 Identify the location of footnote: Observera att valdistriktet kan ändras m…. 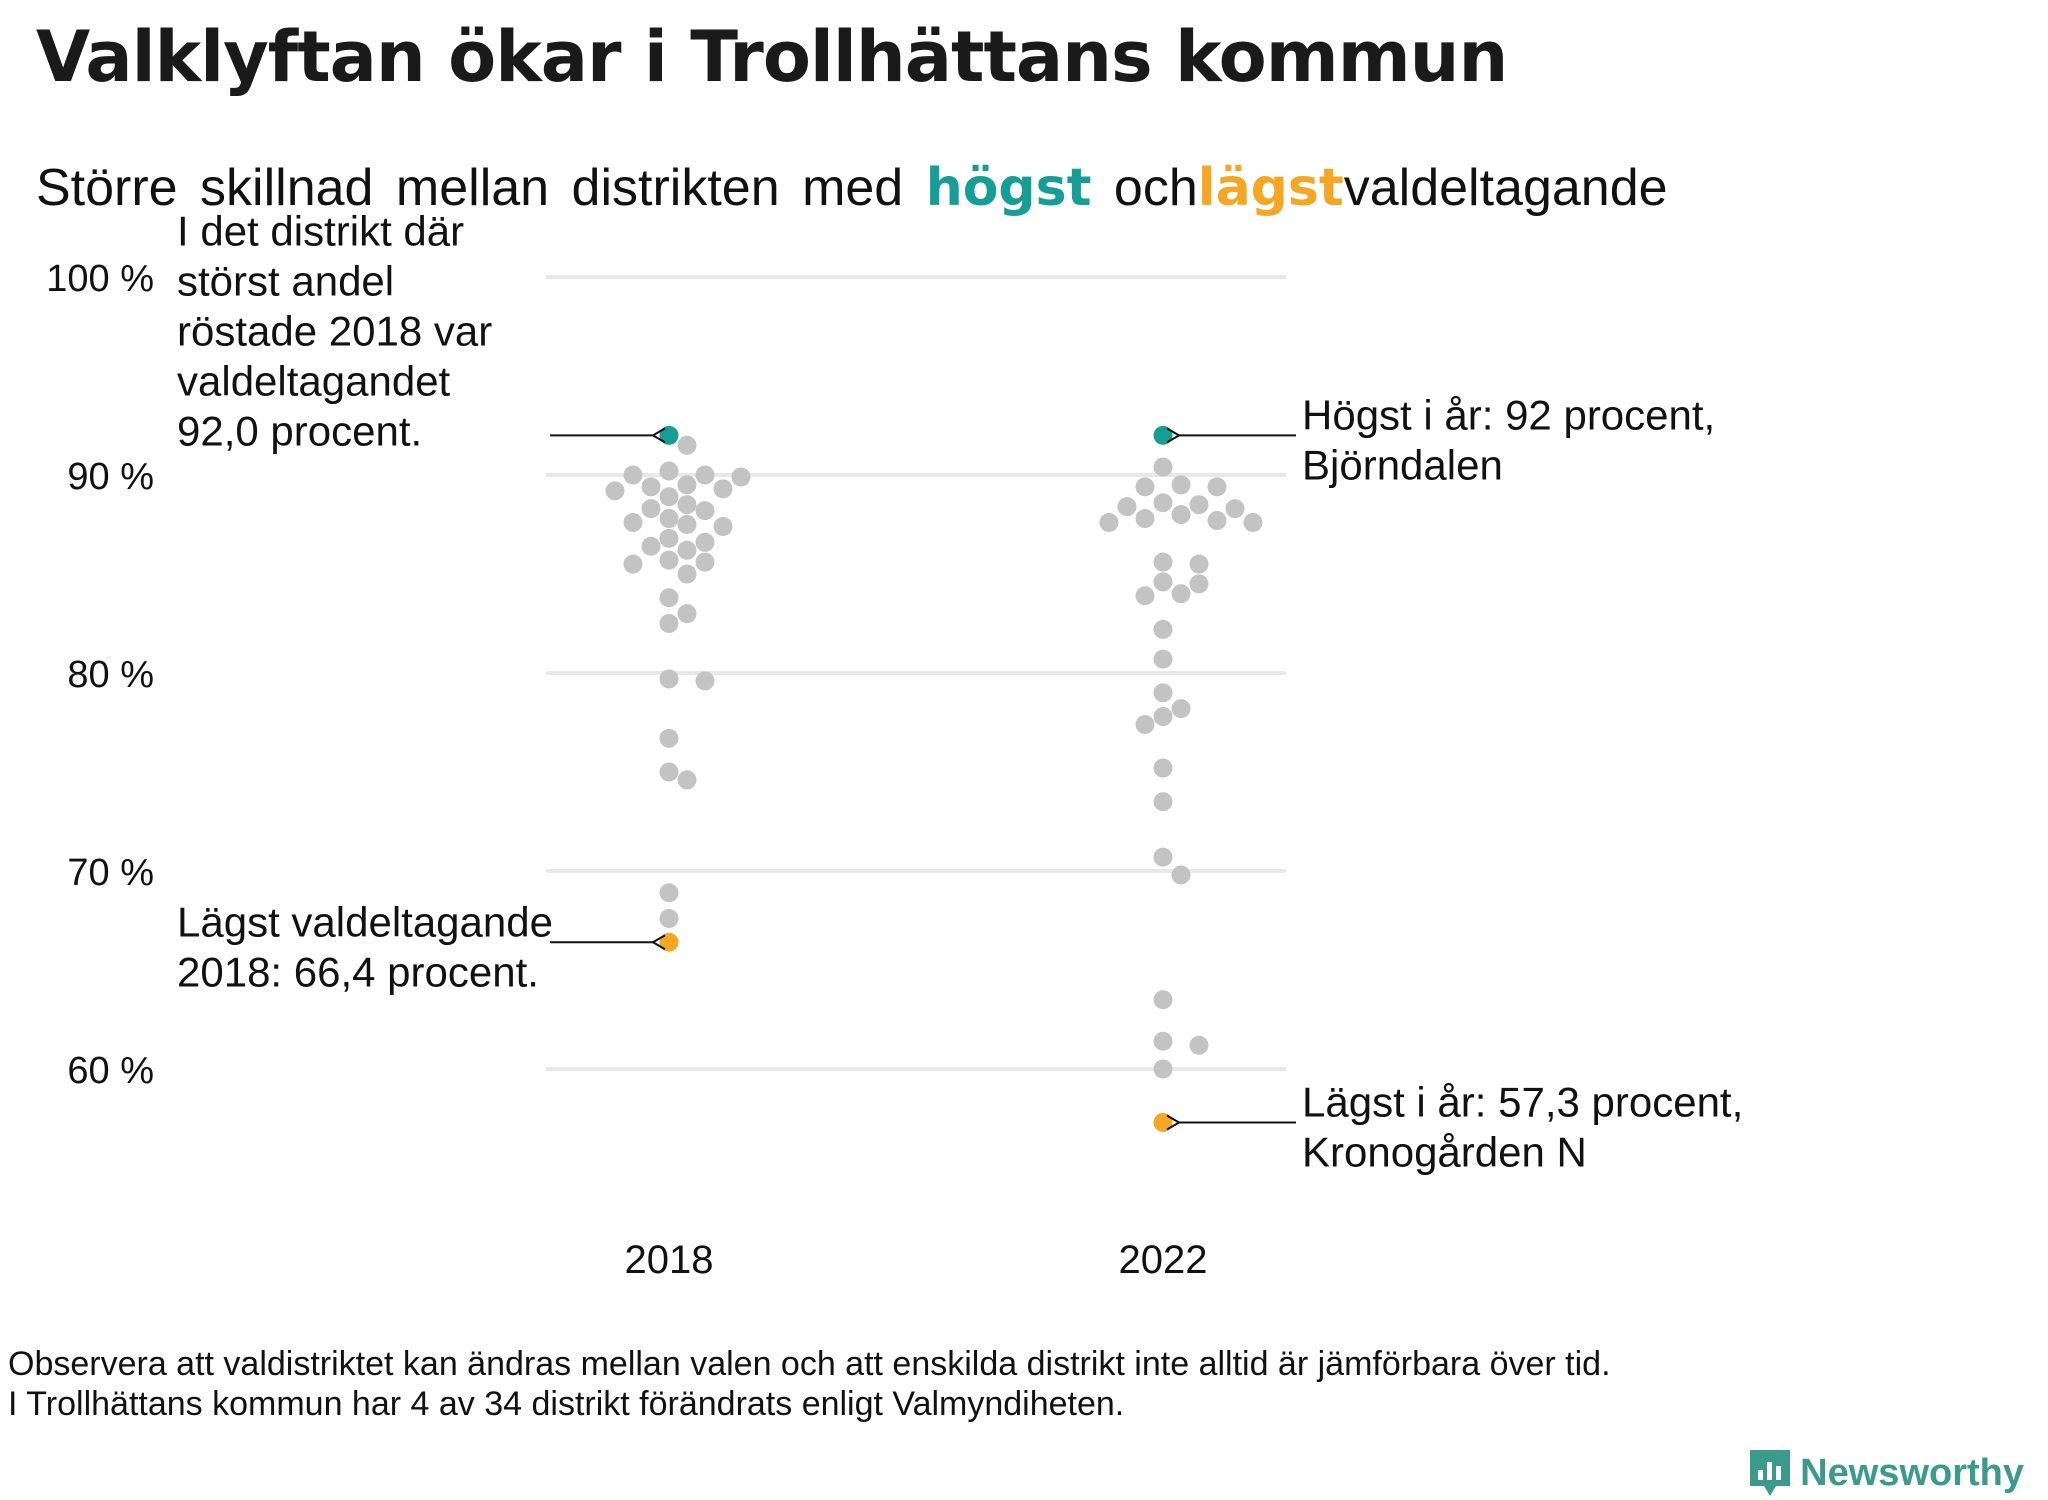
(809, 1384).